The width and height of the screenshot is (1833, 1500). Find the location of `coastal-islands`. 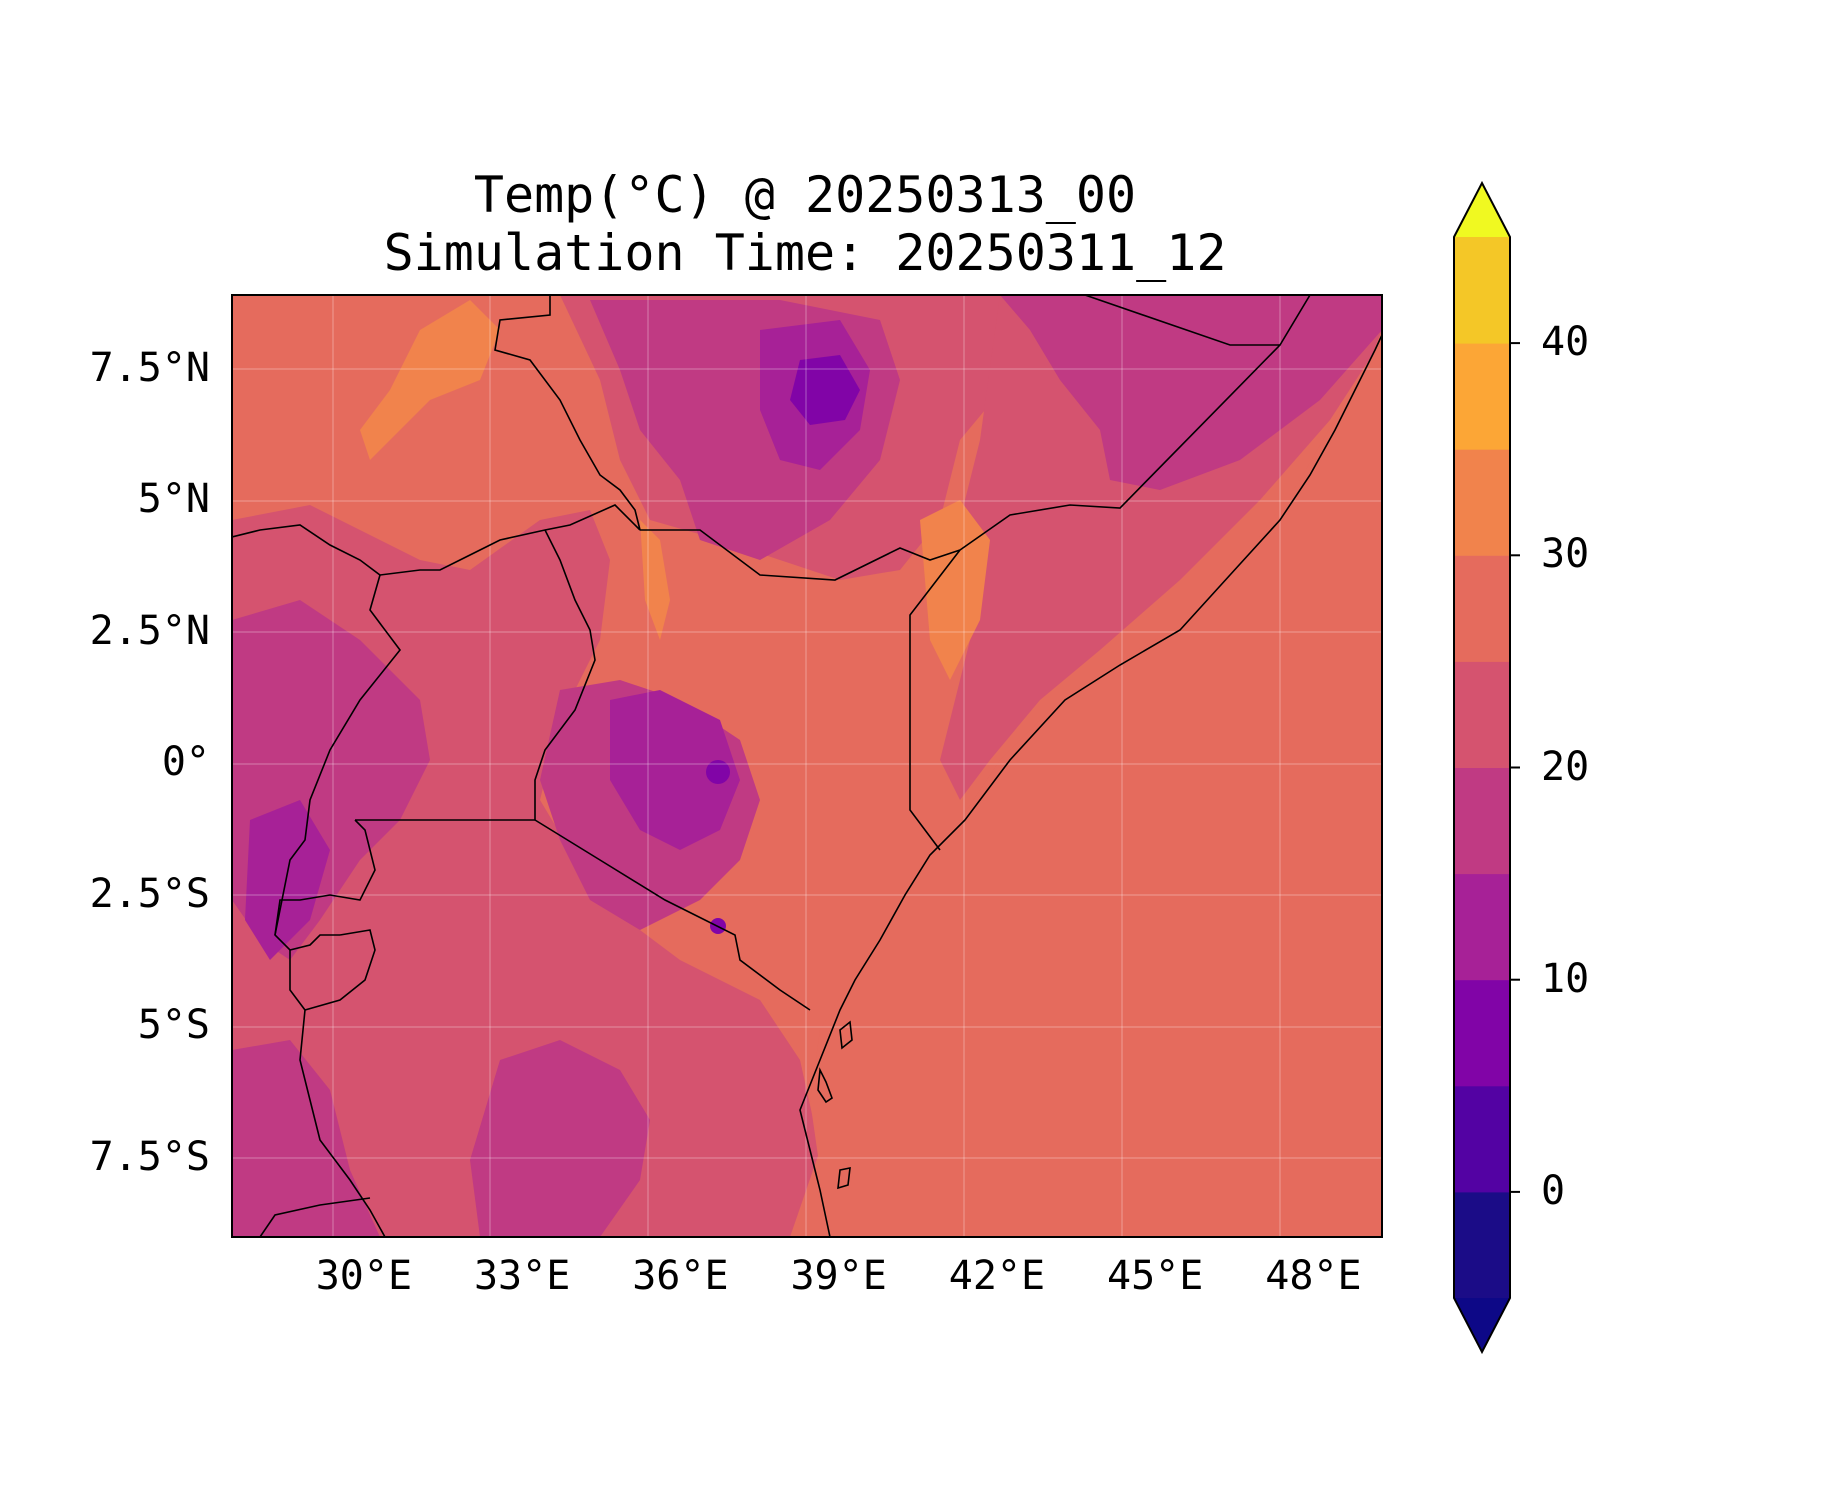

coastal-islands is located at coordinates (835, 1105).